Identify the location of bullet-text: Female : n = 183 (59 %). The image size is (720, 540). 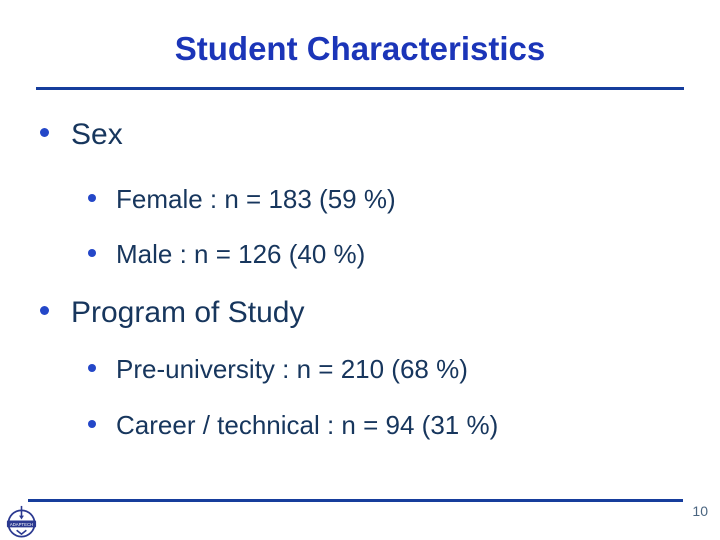
(256, 199).